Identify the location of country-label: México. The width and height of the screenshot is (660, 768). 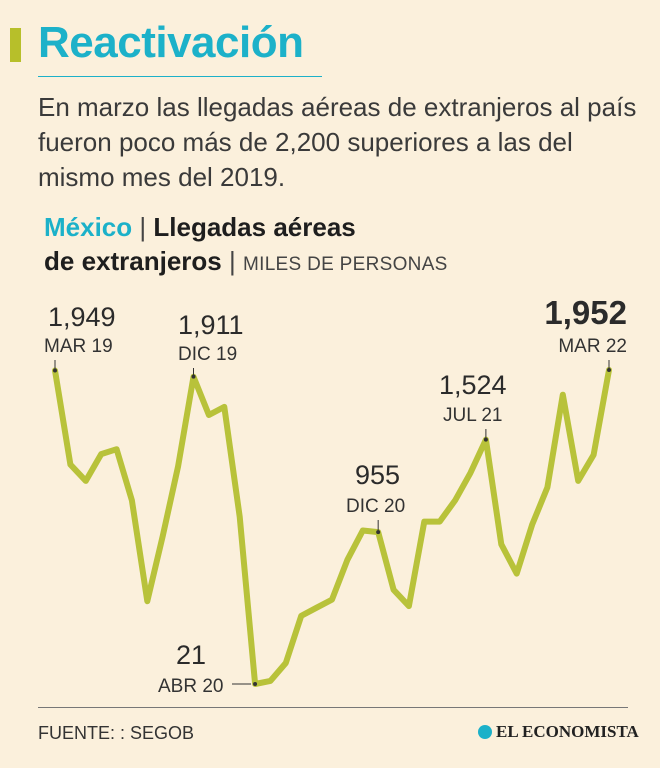
(88, 227).